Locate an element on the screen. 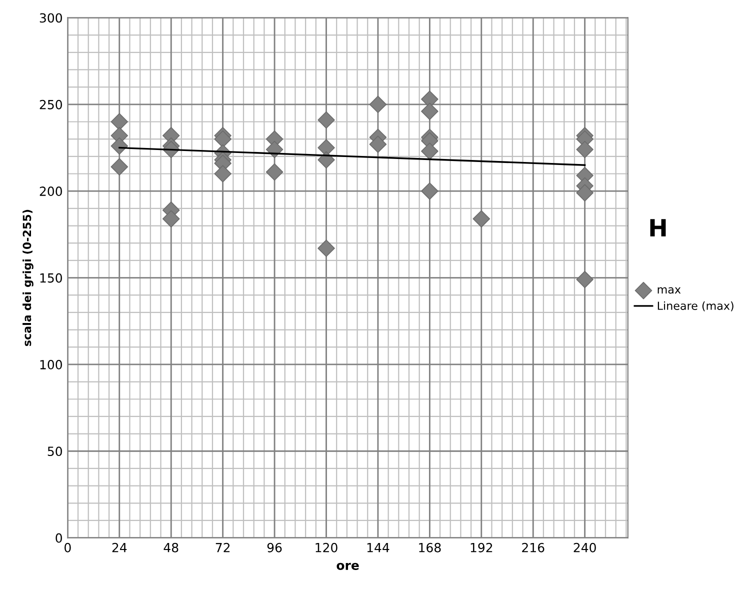 The image size is (752, 591). x-tick-label: 144 is located at coordinates (378, 547).